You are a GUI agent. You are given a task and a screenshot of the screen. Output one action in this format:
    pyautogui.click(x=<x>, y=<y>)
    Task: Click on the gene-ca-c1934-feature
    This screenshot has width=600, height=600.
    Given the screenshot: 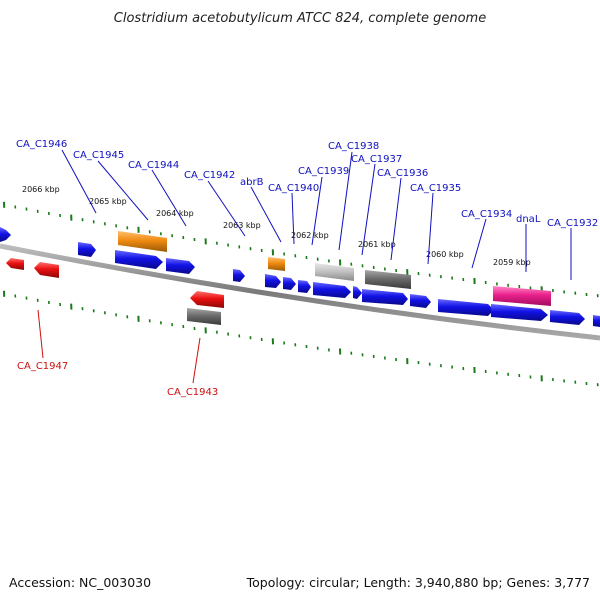 What is the action you would take?
    pyautogui.click(x=466, y=307)
    